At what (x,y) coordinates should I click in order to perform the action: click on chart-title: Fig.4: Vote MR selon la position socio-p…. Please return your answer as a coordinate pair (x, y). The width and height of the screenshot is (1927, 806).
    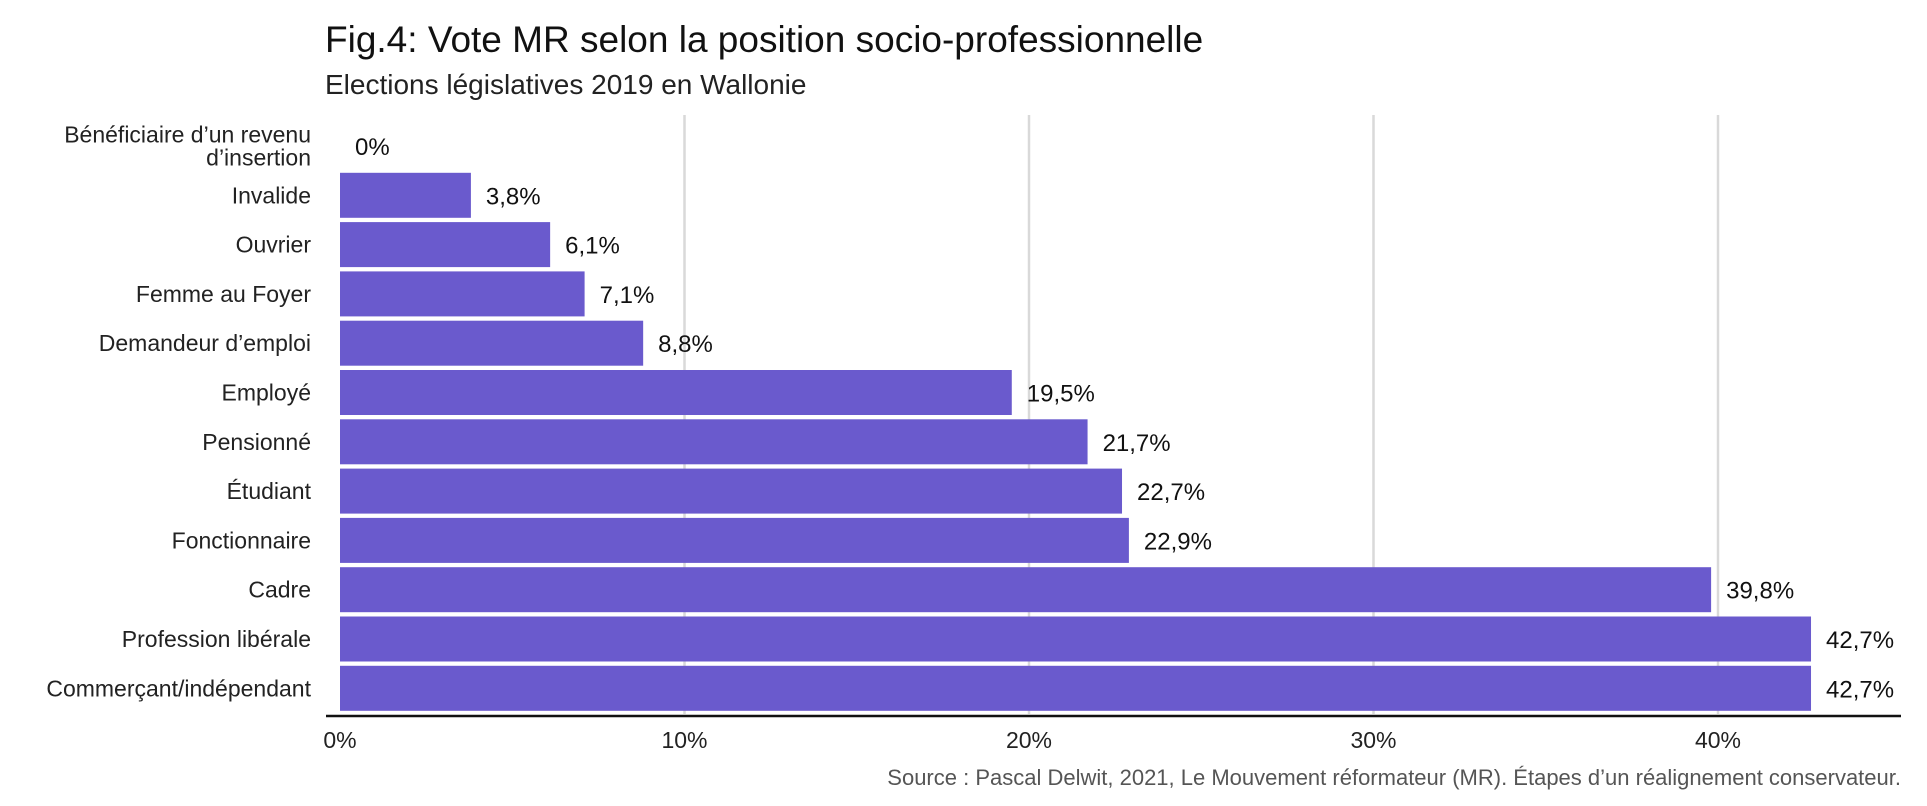
    Looking at the image, I should click on (764, 39).